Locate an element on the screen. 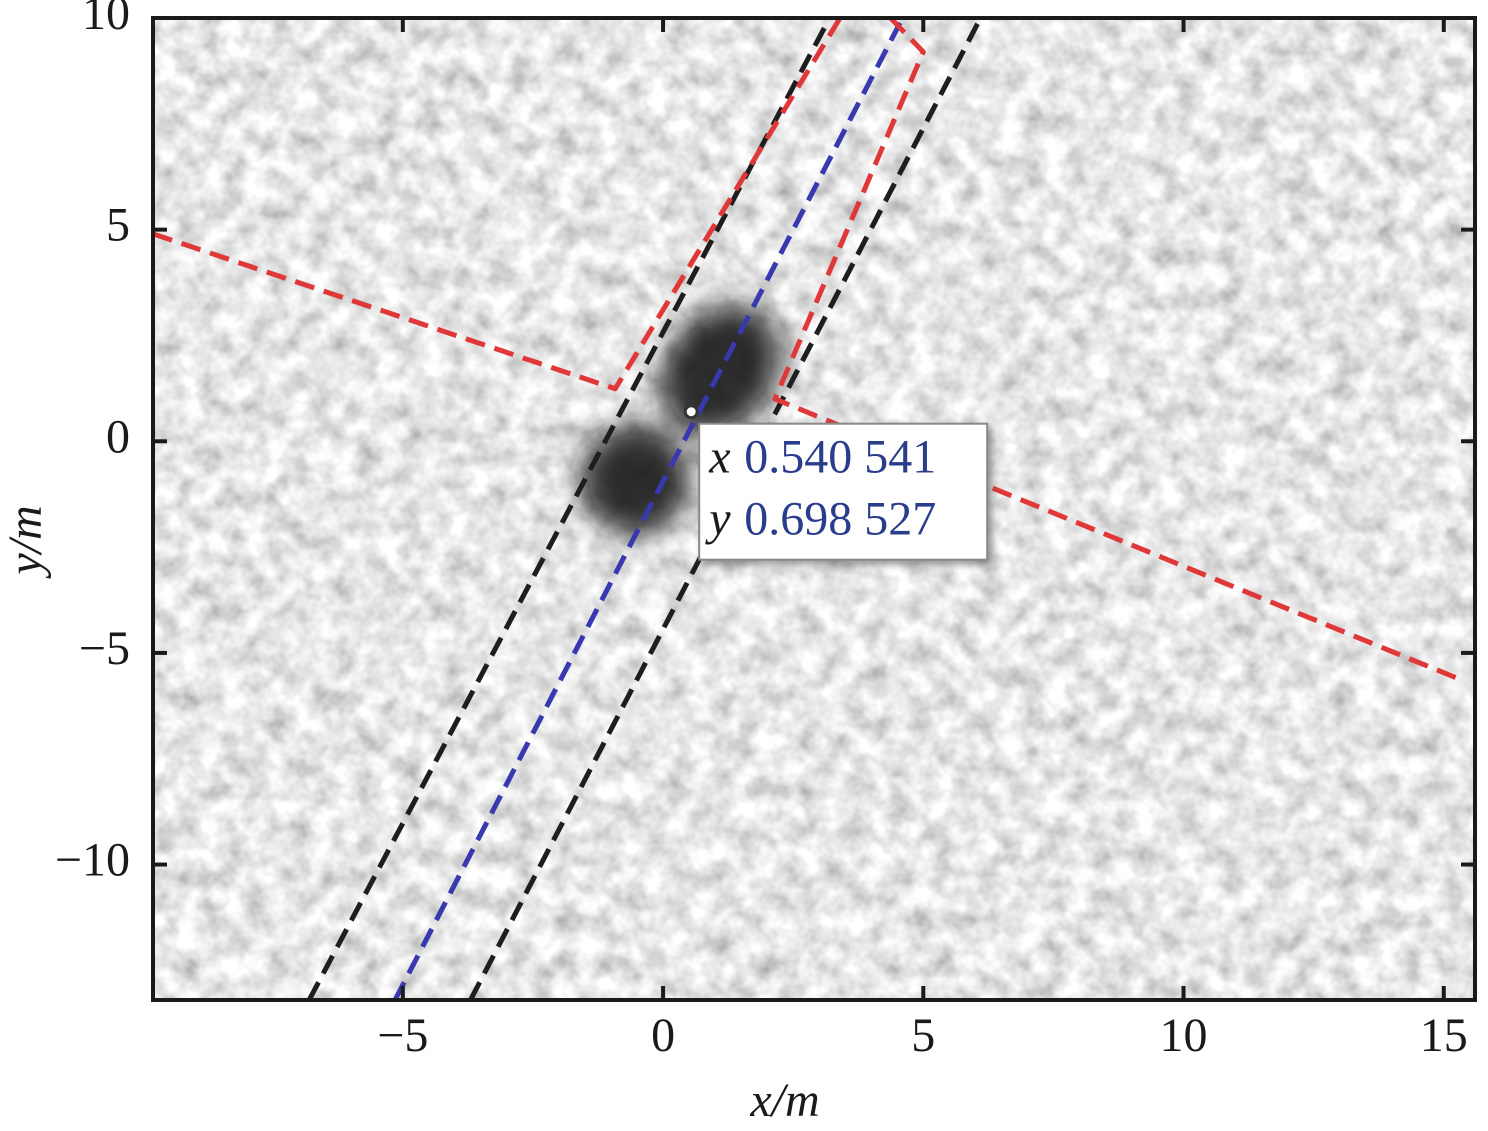  y-axis-label: y/m is located at coordinates (26, 542).